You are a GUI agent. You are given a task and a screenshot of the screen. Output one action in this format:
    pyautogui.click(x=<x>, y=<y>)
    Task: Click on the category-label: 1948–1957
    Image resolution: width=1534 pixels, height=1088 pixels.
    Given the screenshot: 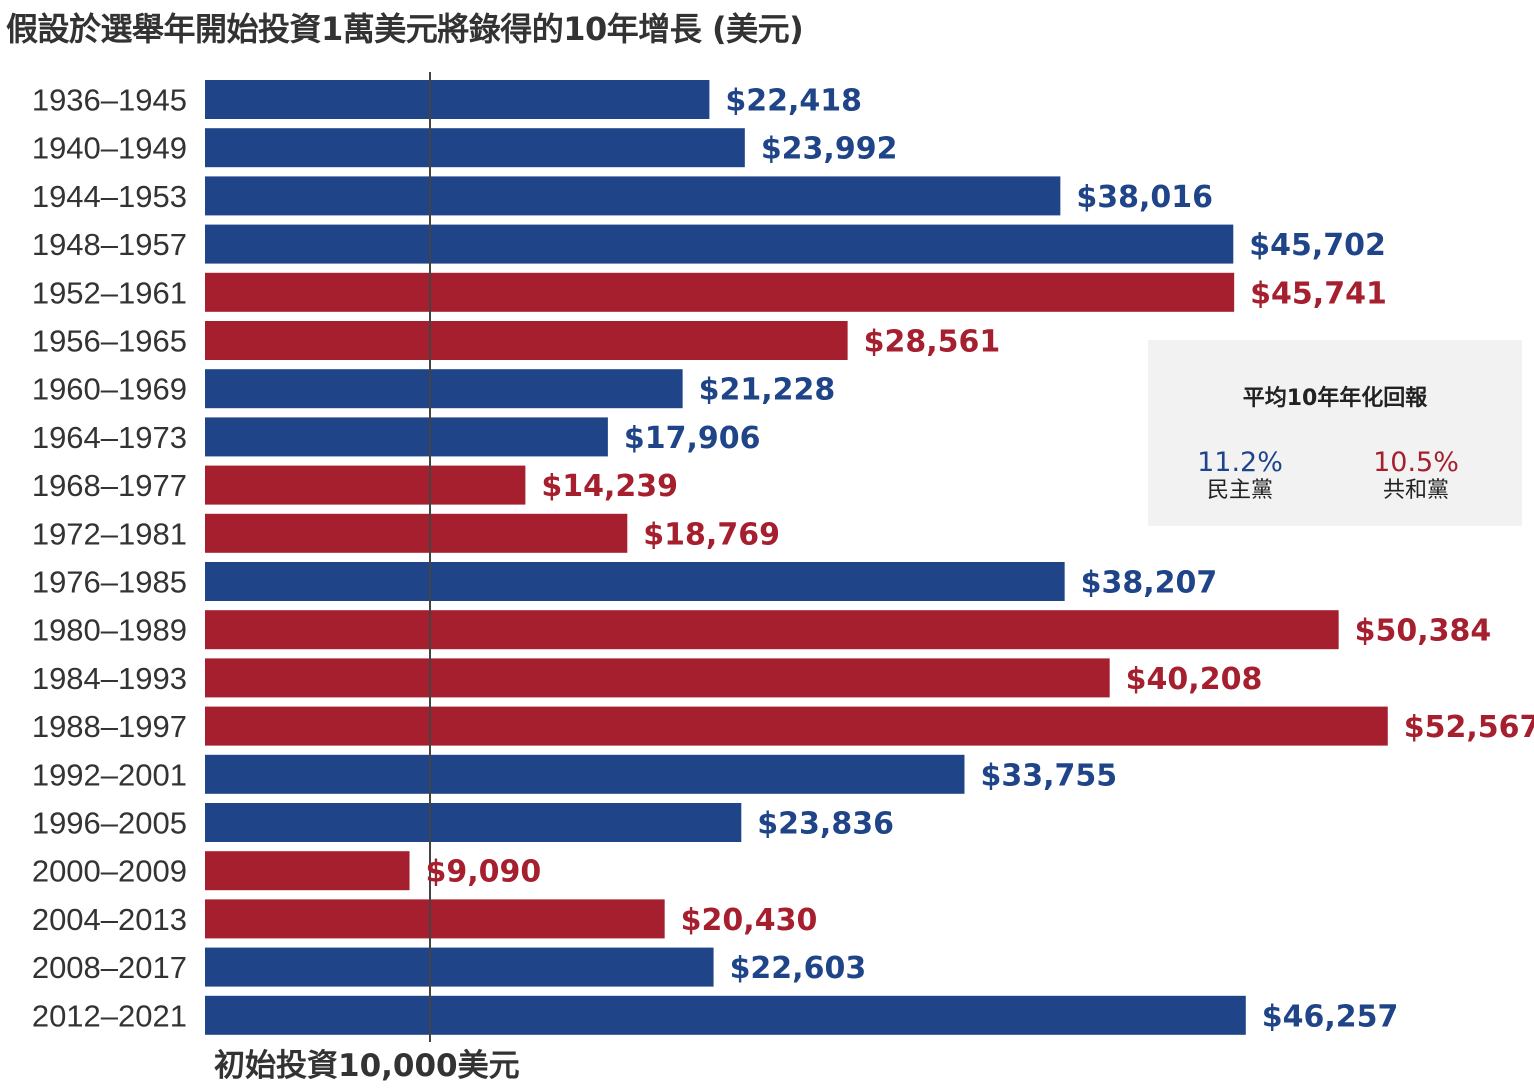 What is the action you would take?
    pyautogui.click(x=109, y=244)
    